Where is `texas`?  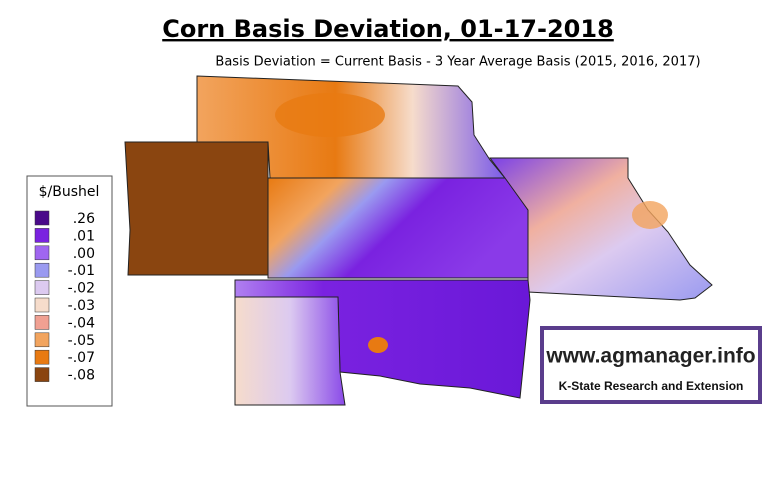 texas is located at coordinates (290, 351).